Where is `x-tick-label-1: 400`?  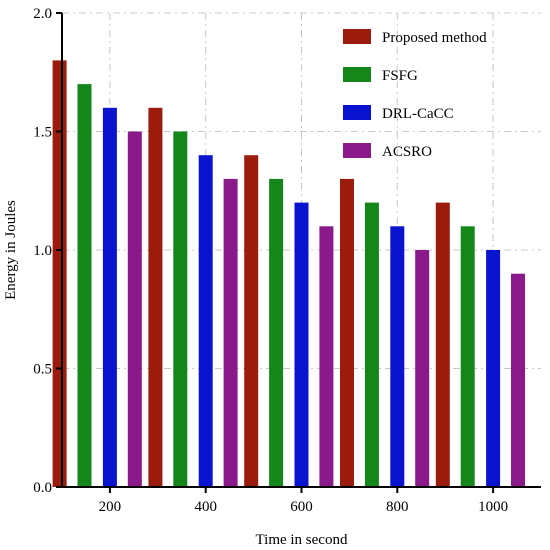 x-tick-label-1: 400 is located at coordinates (205, 507).